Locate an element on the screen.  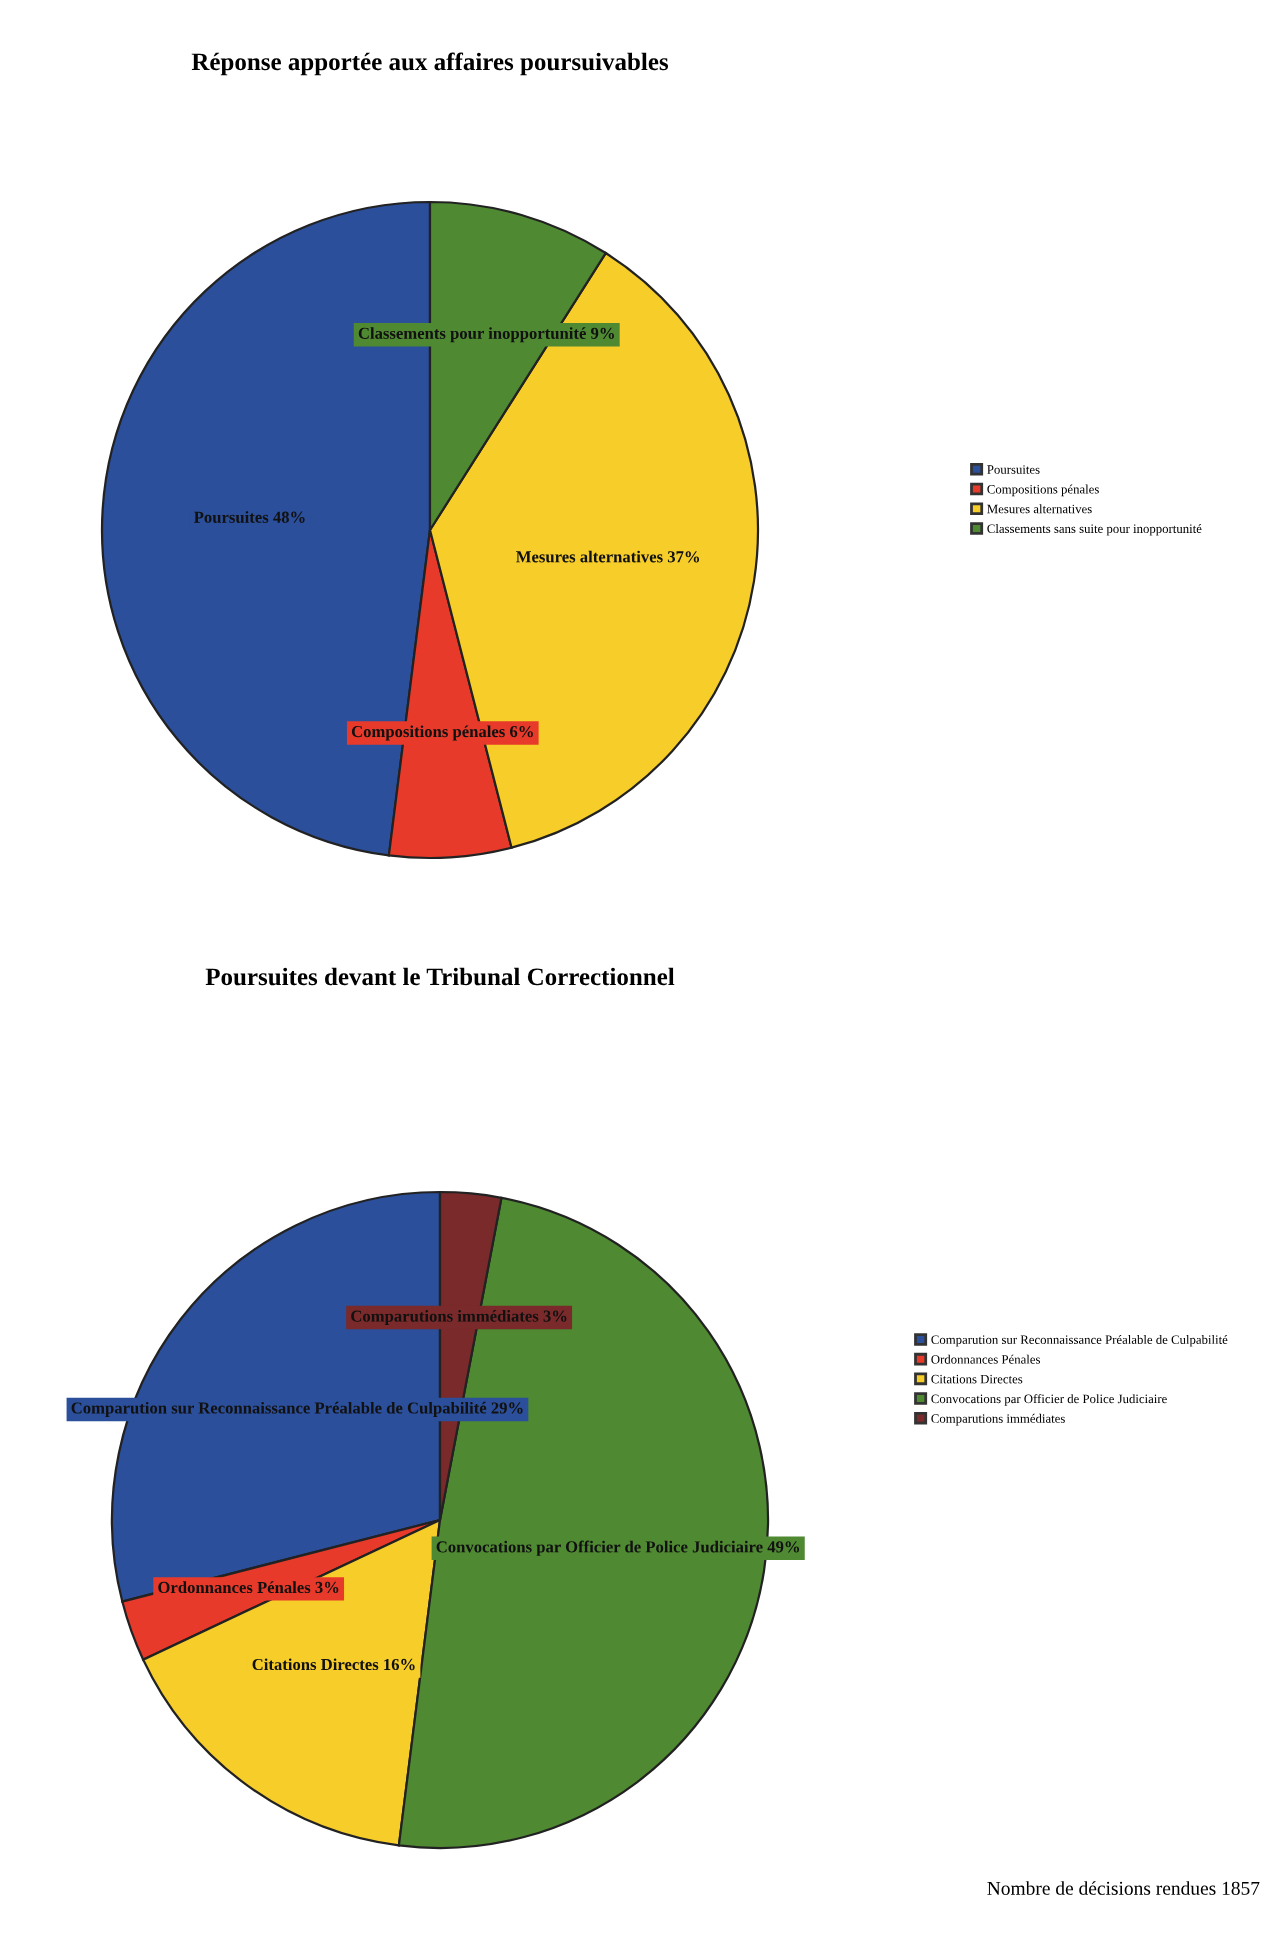
data-label: Comparution sur Reconnaissance Préalable de Culpabilité 29% is located at coordinates (297, 1409).